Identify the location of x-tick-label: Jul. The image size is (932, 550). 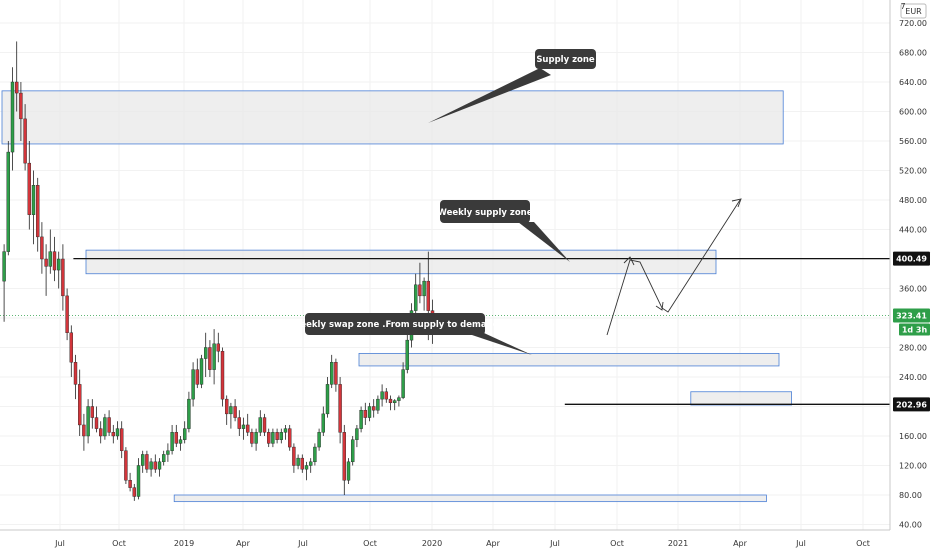
(302, 543).